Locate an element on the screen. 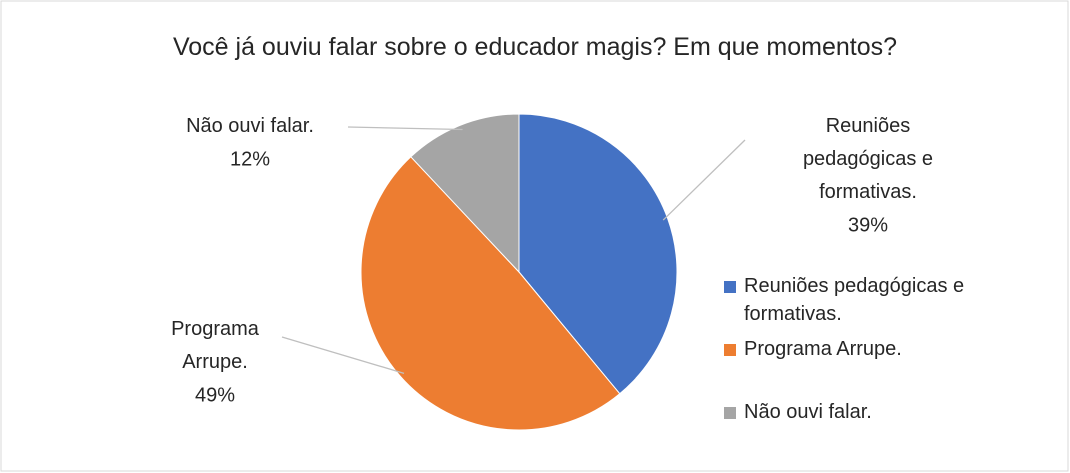  legend-label: Não ouvi falar. is located at coordinates (808, 412).